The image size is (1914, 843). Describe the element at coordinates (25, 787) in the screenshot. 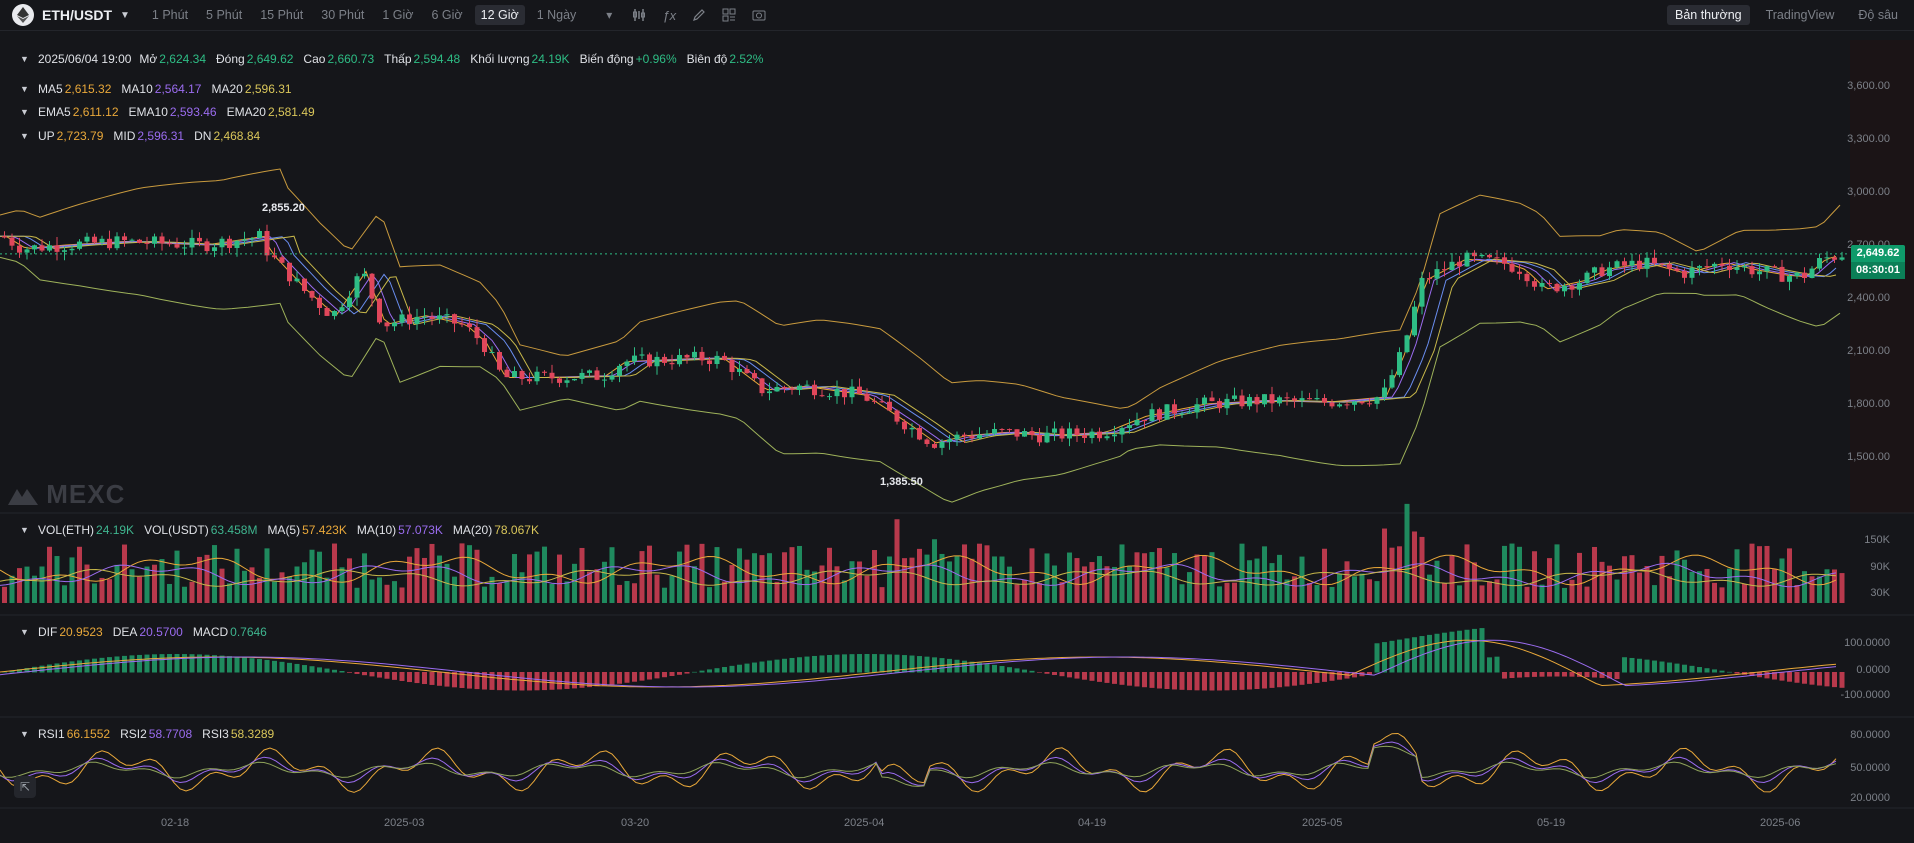

I see `exit-fullscreen-icon: ⇱` at that location.